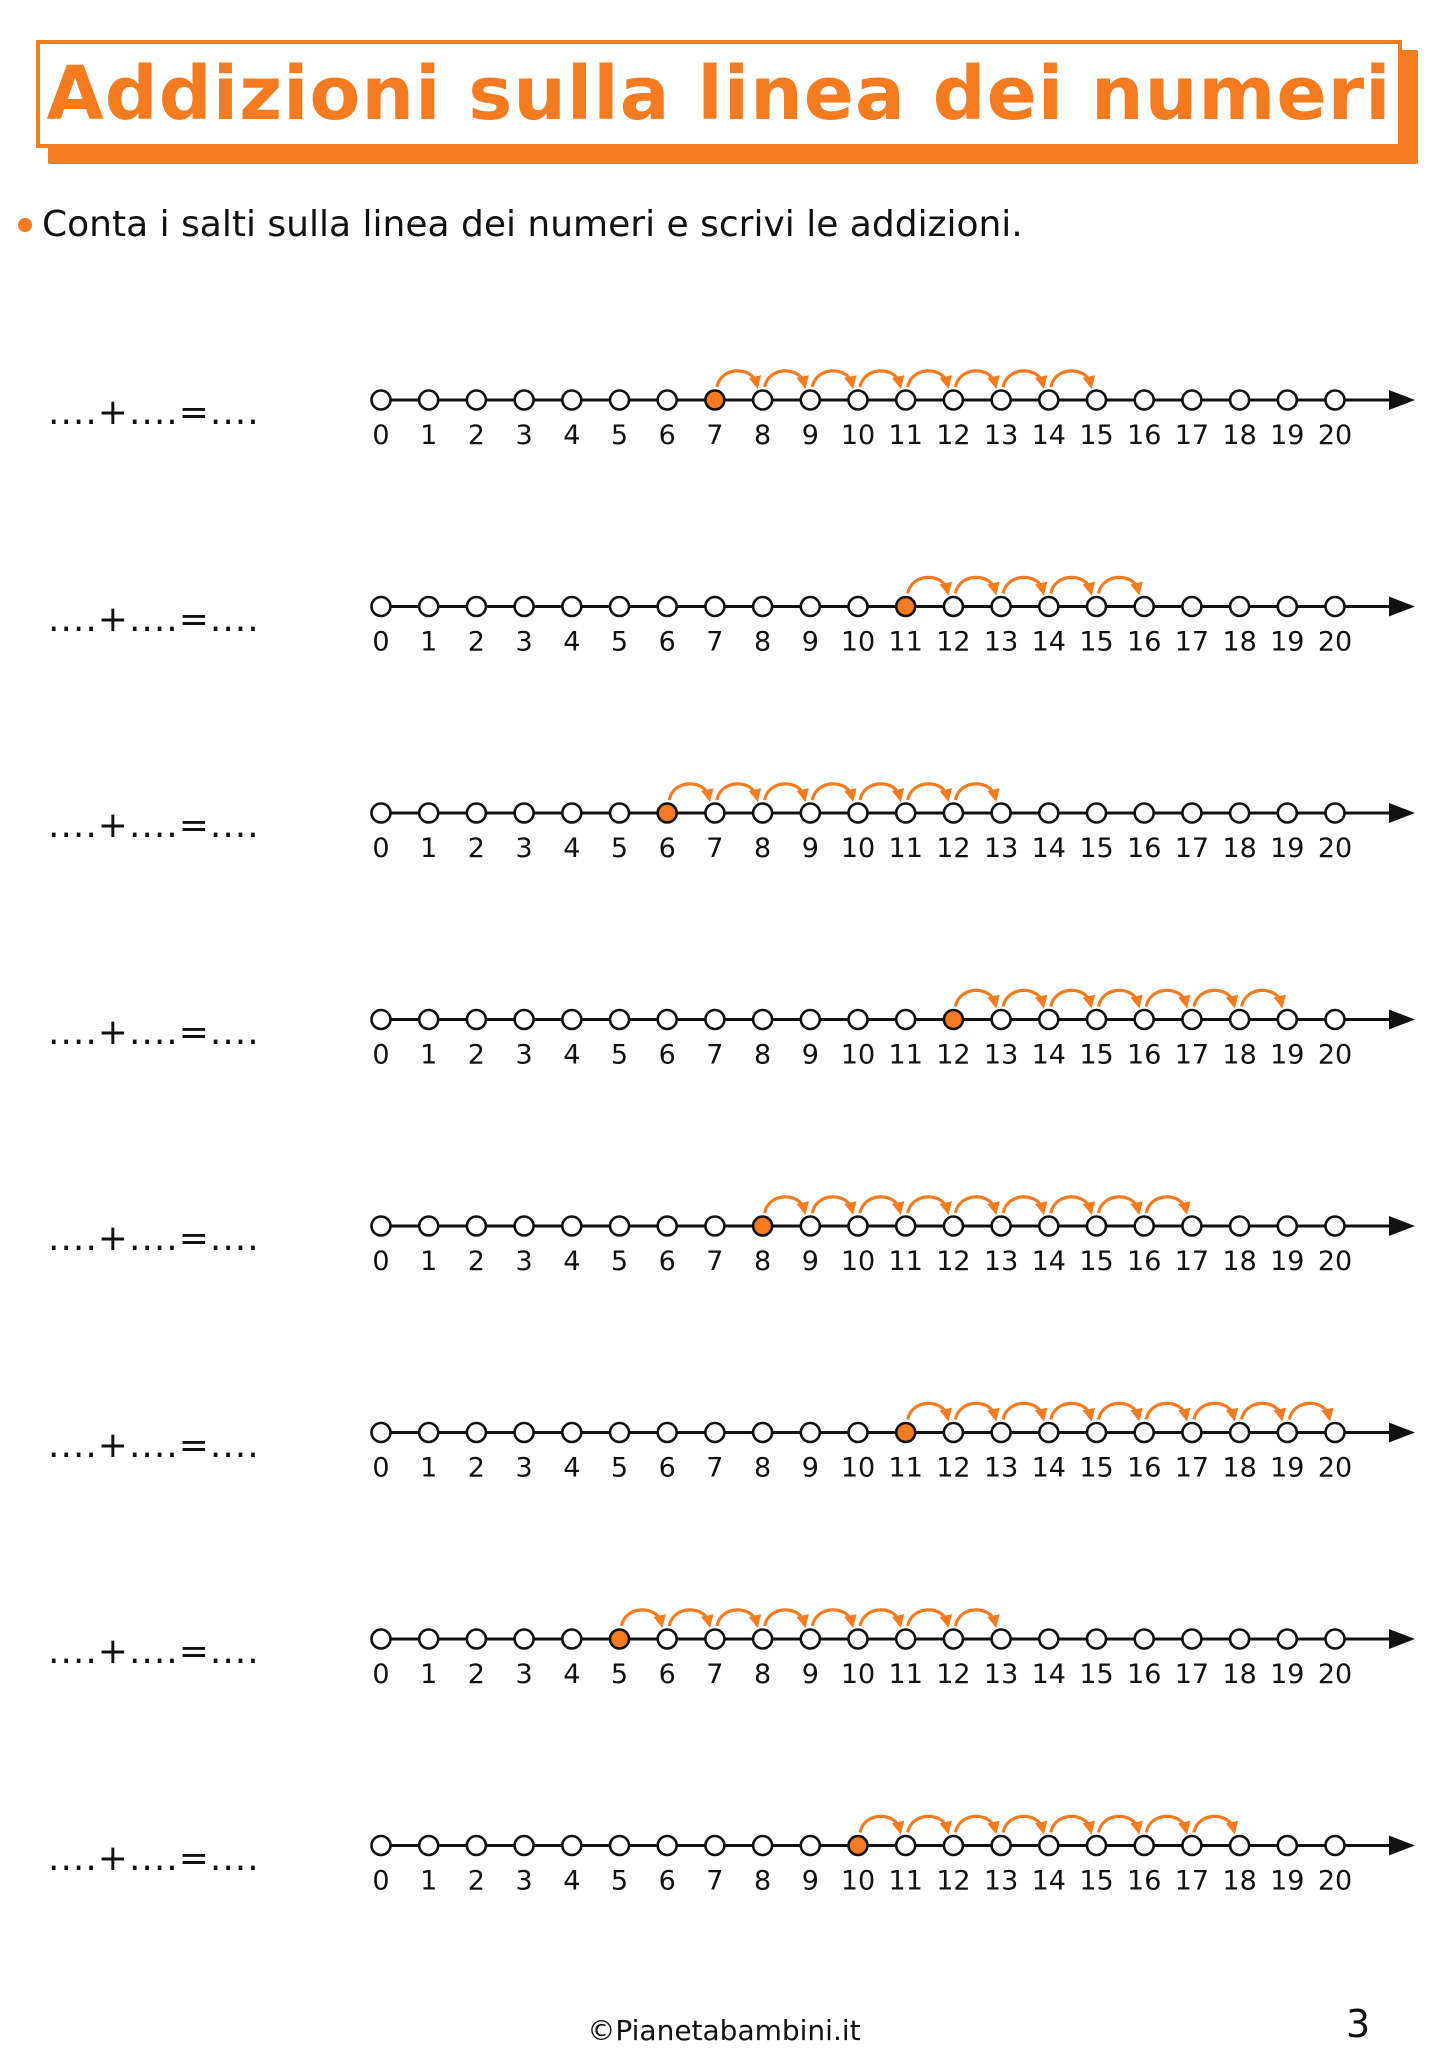 The height and width of the screenshot is (2048, 1448). What do you see at coordinates (428, 642) in the screenshot?
I see `tick-label: 1` at bounding box center [428, 642].